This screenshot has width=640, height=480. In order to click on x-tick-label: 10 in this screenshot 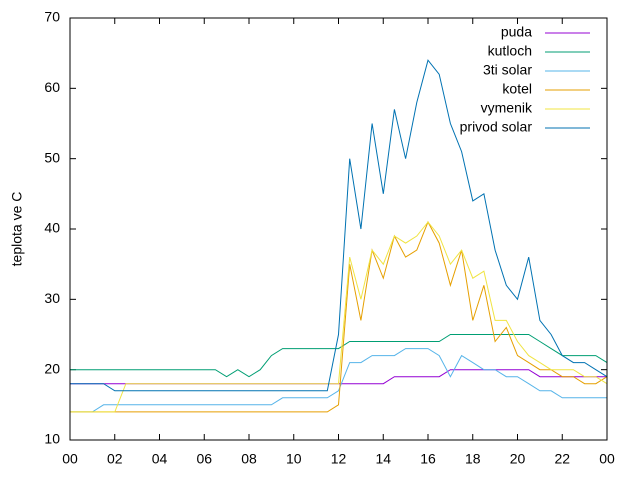, I will do `click(294, 459)`.